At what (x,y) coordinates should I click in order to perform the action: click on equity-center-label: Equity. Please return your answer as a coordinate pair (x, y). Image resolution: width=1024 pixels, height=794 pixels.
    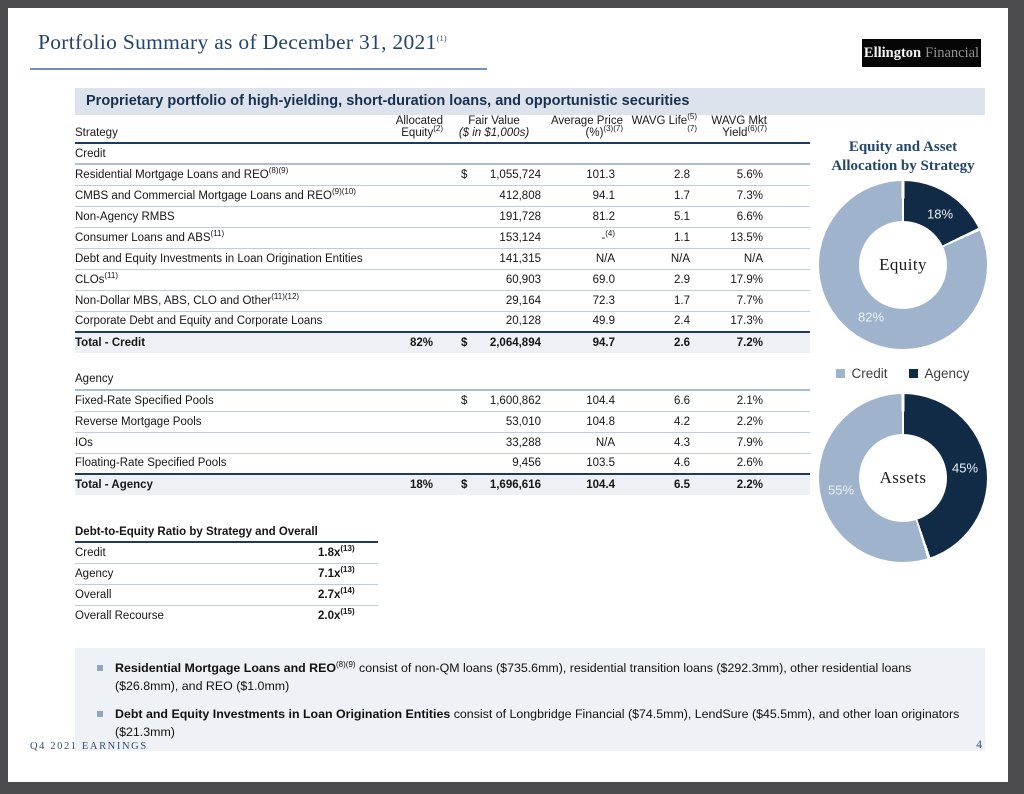
    Looking at the image, I should click on (903, 264).